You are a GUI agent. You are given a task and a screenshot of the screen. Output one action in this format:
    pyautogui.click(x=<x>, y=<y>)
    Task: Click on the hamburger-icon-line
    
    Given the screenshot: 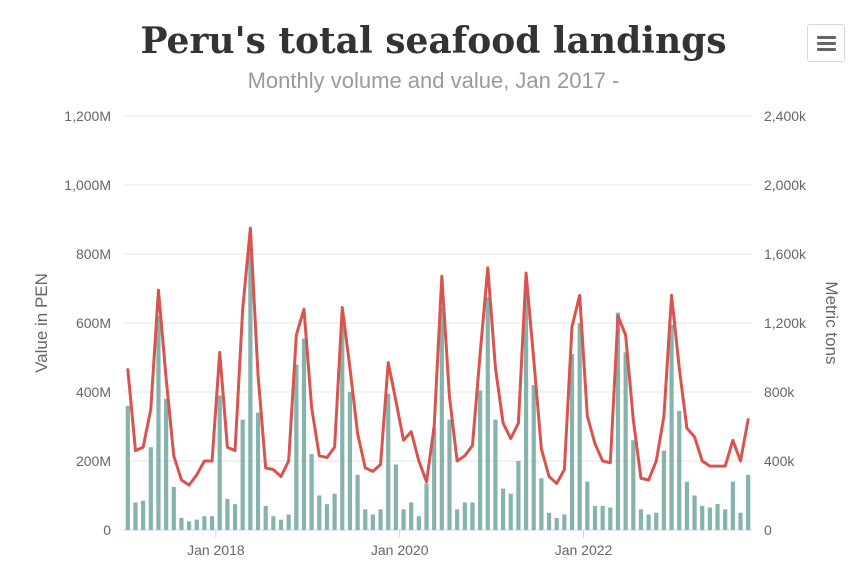 What is the action you would take?
    pyautogui.click(x=826, y=43)
    